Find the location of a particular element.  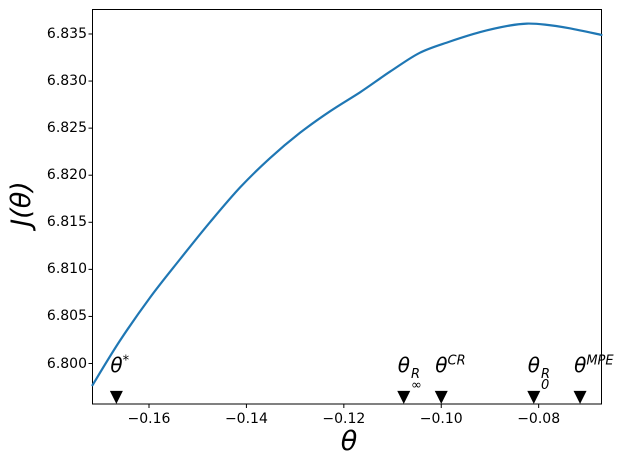

x-tick-label: −0.16 is located at coordinates (149, 419).